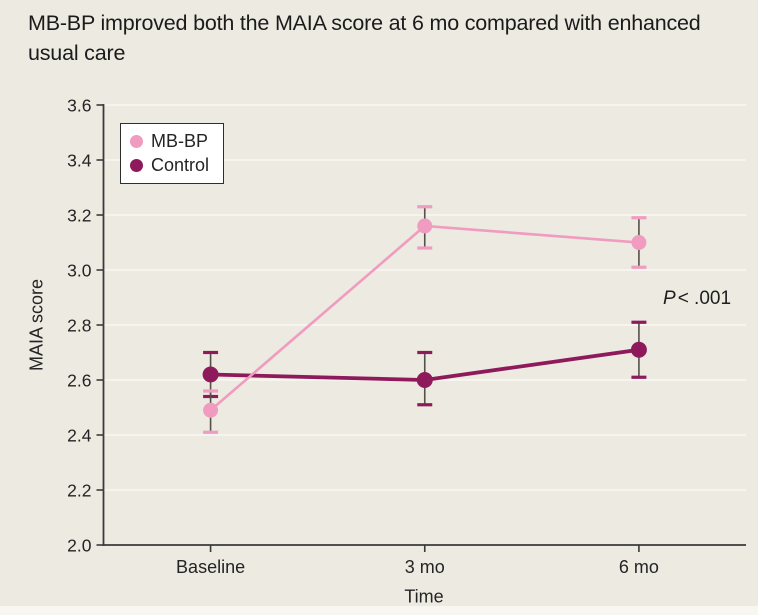 This screenshot has height=615, width=758. Describe the element at coordinates (424, 596) in the screenshot. I see `x-axis-label: Time` at that location.